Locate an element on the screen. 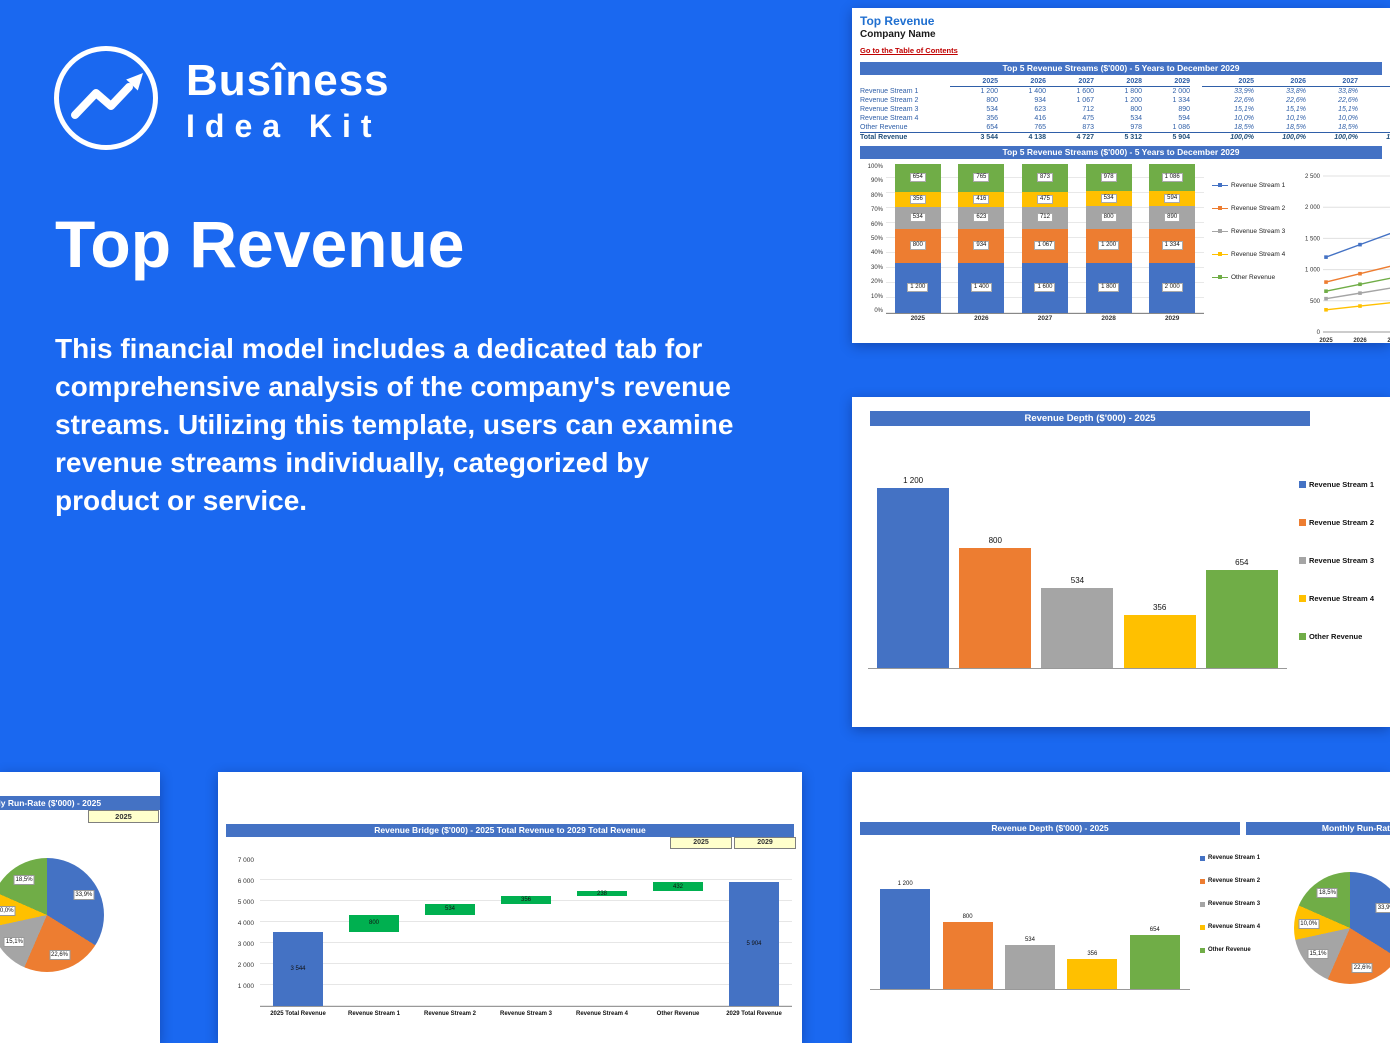 The width and height of the screenshot is (1390, 1043). y-tick: 10% is located at coordinates (876, 296).